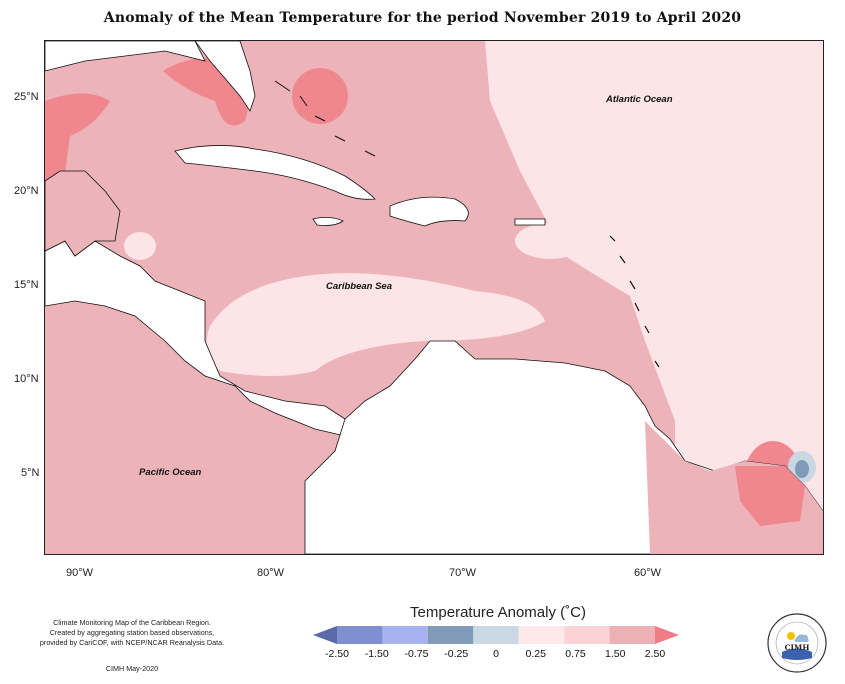  I want to click on lat-label-20n: 20°N, so click(26, 191).